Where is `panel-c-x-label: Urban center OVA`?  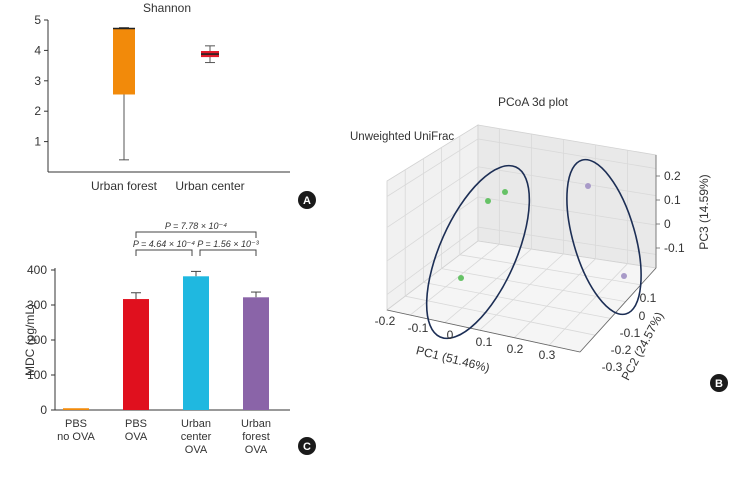
panel-c-x-label: Urban center OVA is located at coordinates (196, 437).